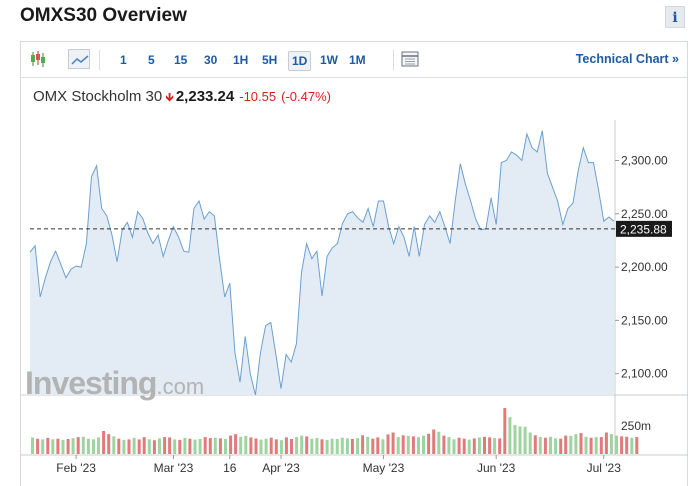  I want to click on table-view-icon, so click(410, 59).